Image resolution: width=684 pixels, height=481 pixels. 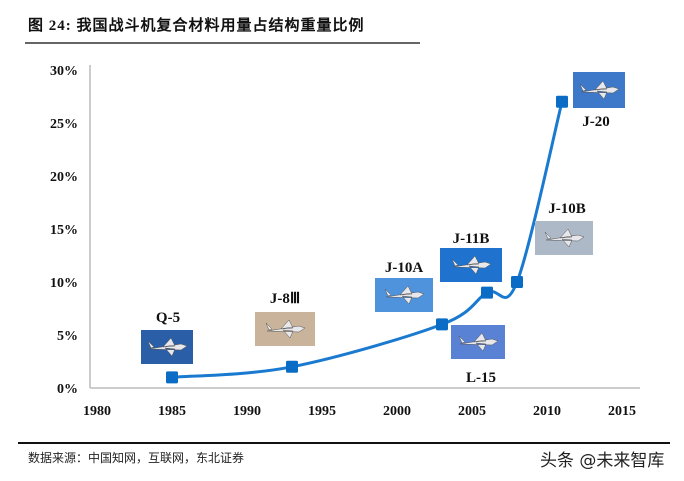 I want to click on aircraft-label: J-10B, so click(x=567, y=209).